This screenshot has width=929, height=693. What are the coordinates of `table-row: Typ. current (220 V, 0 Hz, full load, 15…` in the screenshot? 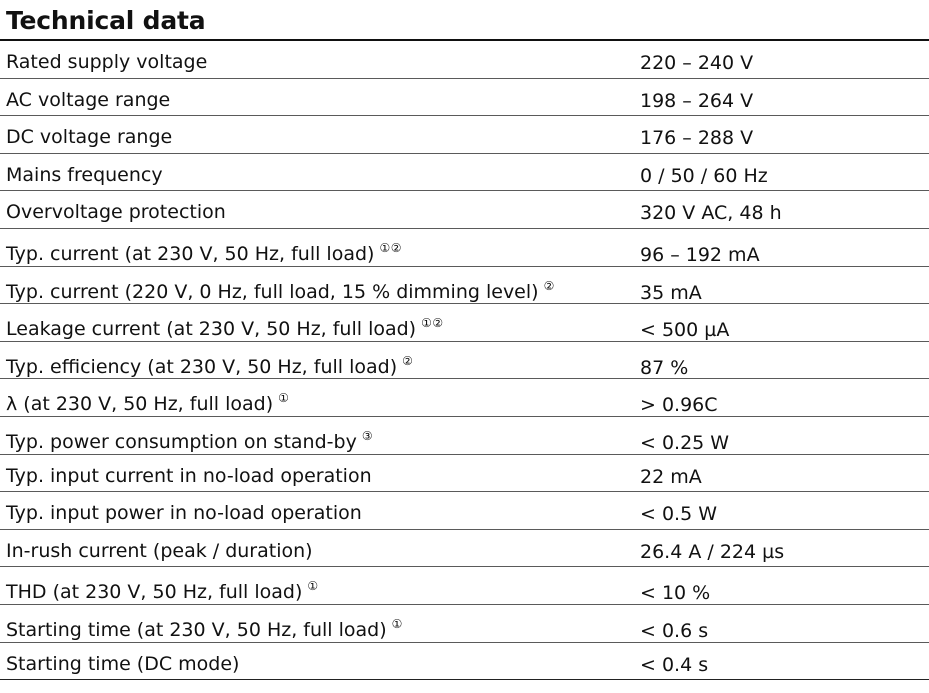 It's located at (464, 286).